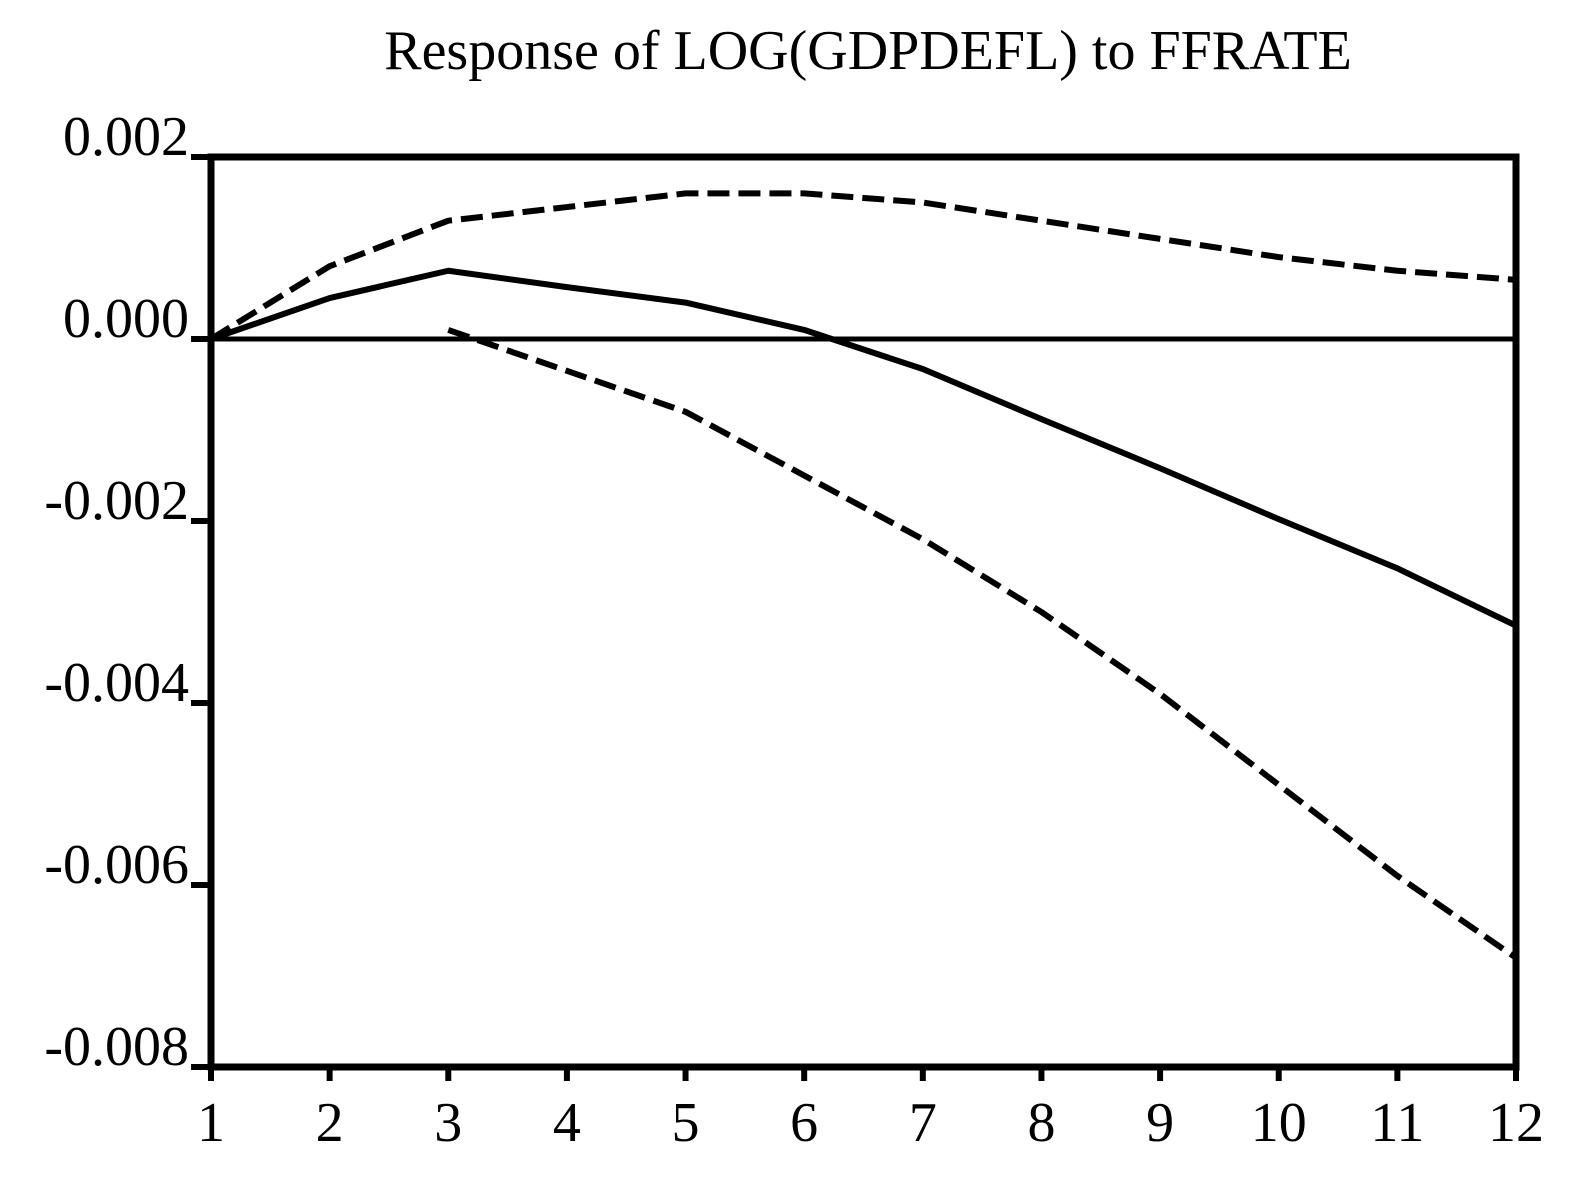 This screenshot has height=1183, width=1579. I want to click on x-tick-label: 7, so click(923, 1123).